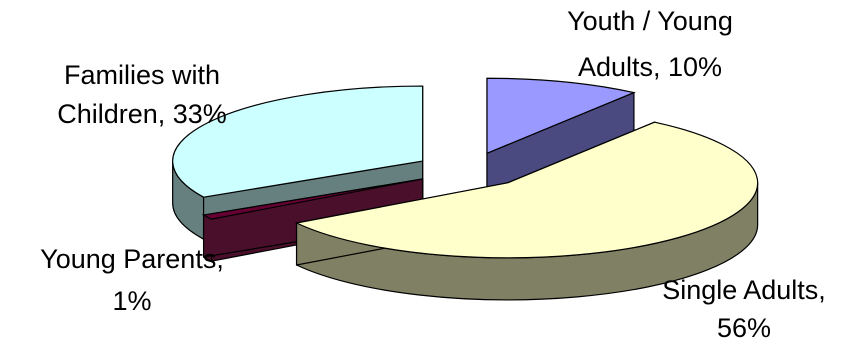 This screenshot has width=854, height=349. I want to click on label-youth-young-adults-line1: Youth / Young, so click(650, 21).